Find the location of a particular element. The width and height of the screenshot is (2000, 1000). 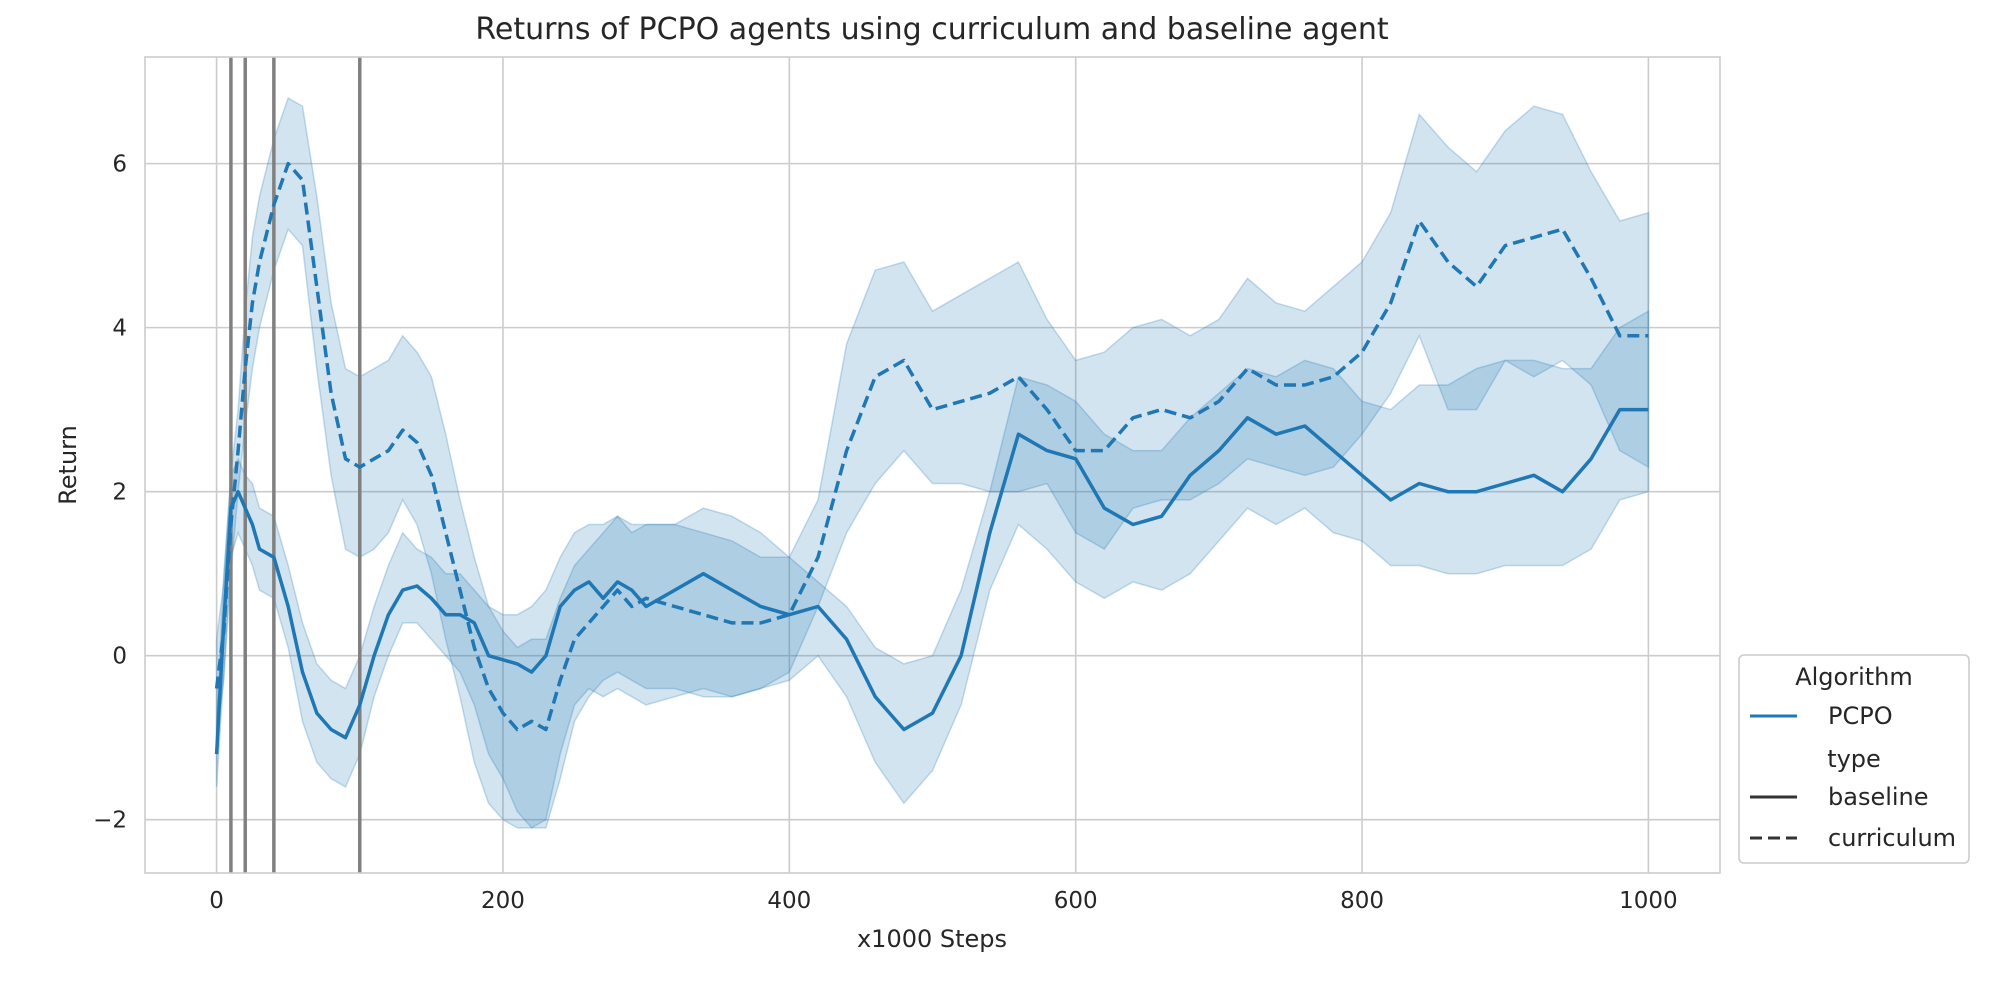

legend-label-baseline: baseline is located at coordinates (1878, 797).